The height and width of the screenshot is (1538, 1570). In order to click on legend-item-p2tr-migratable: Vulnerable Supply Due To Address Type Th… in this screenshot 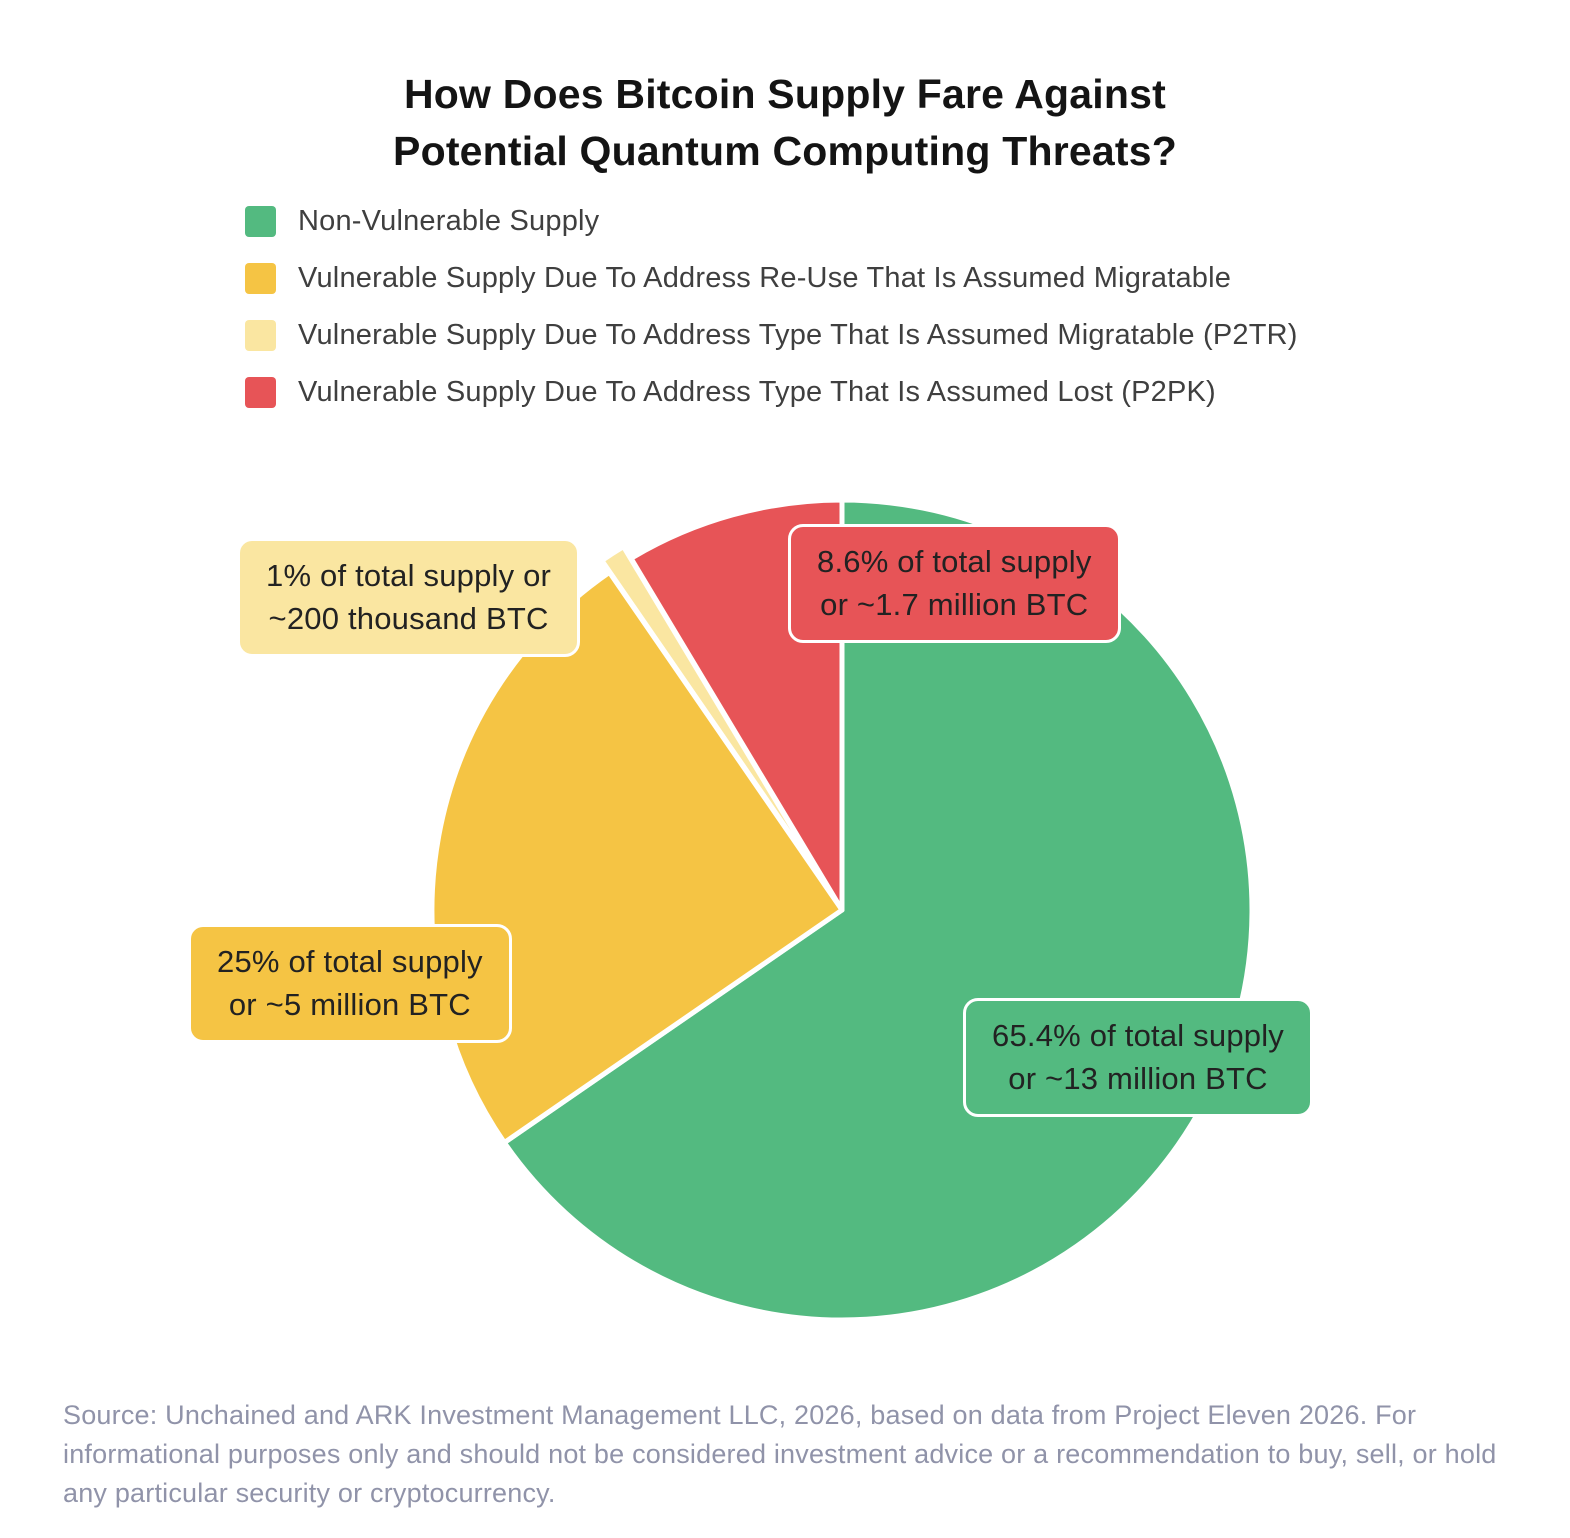, I will do `click(771, 335)`.